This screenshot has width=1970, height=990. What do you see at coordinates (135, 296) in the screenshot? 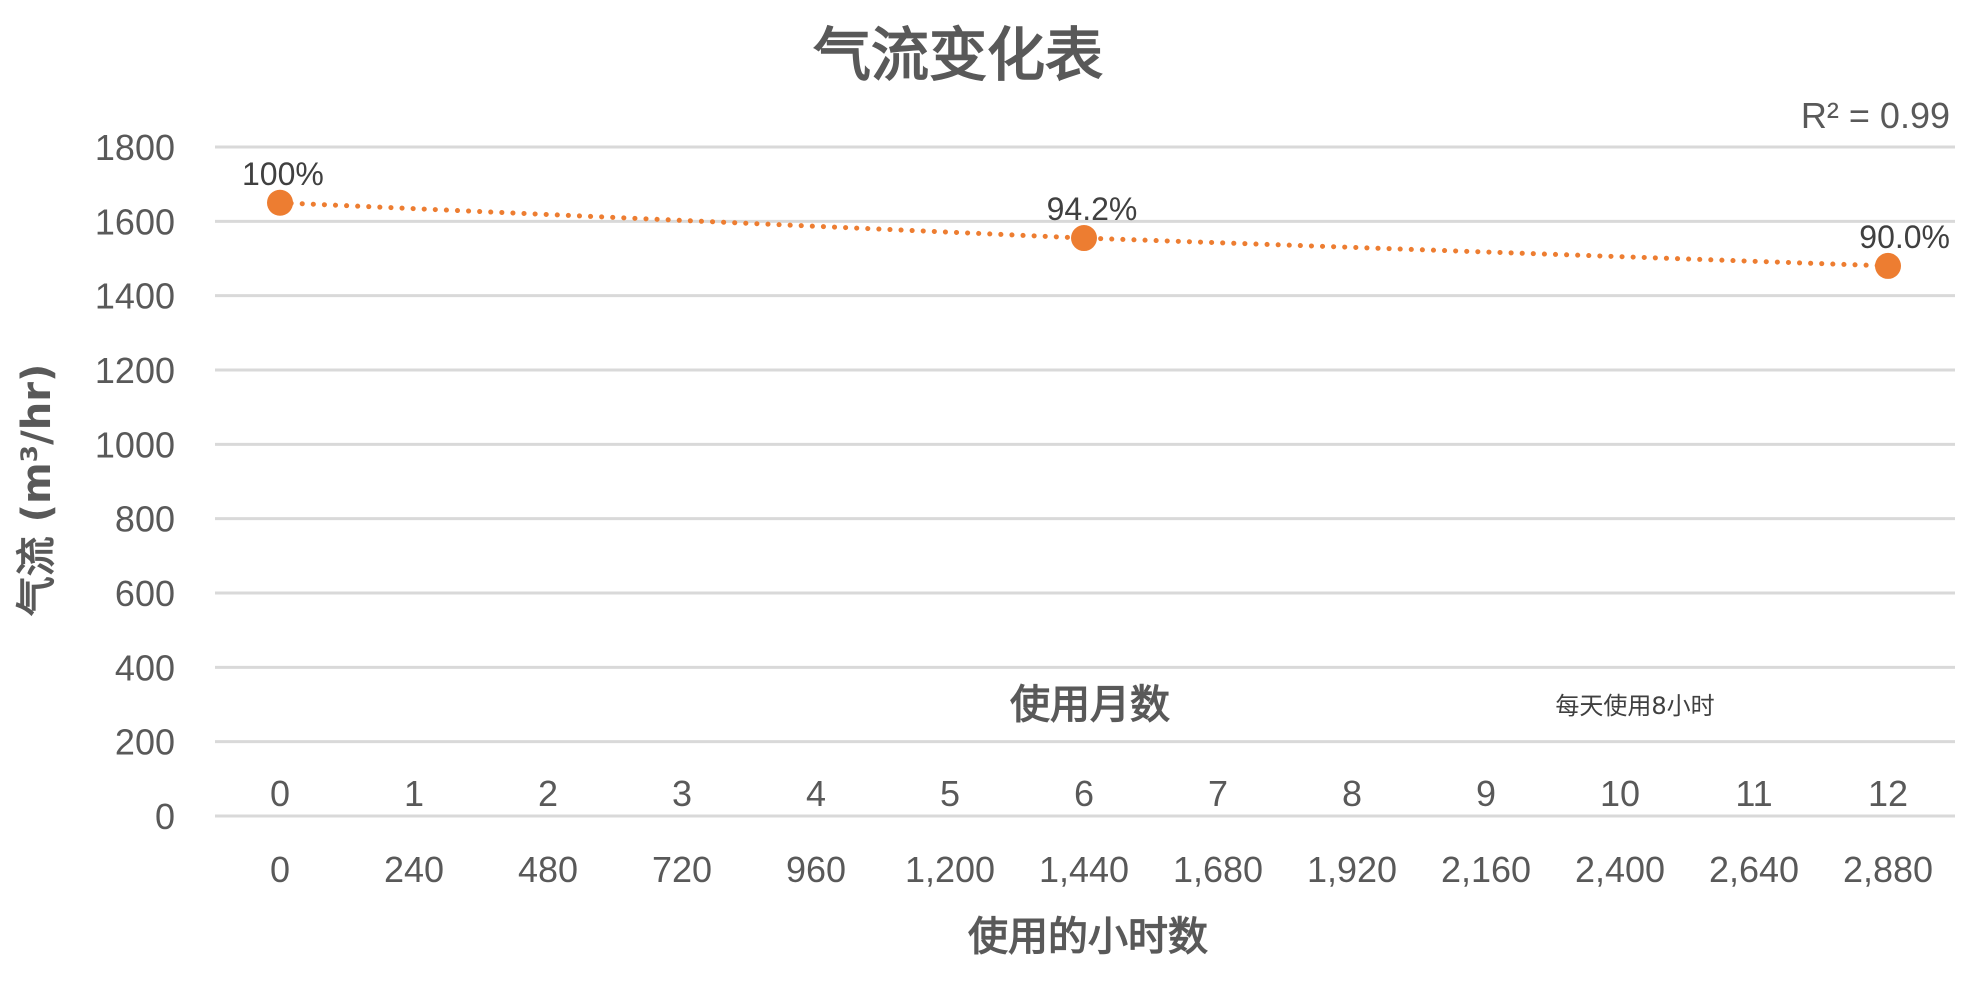
I see `y-tick-label: 1400` at bounding box center [135, 296].